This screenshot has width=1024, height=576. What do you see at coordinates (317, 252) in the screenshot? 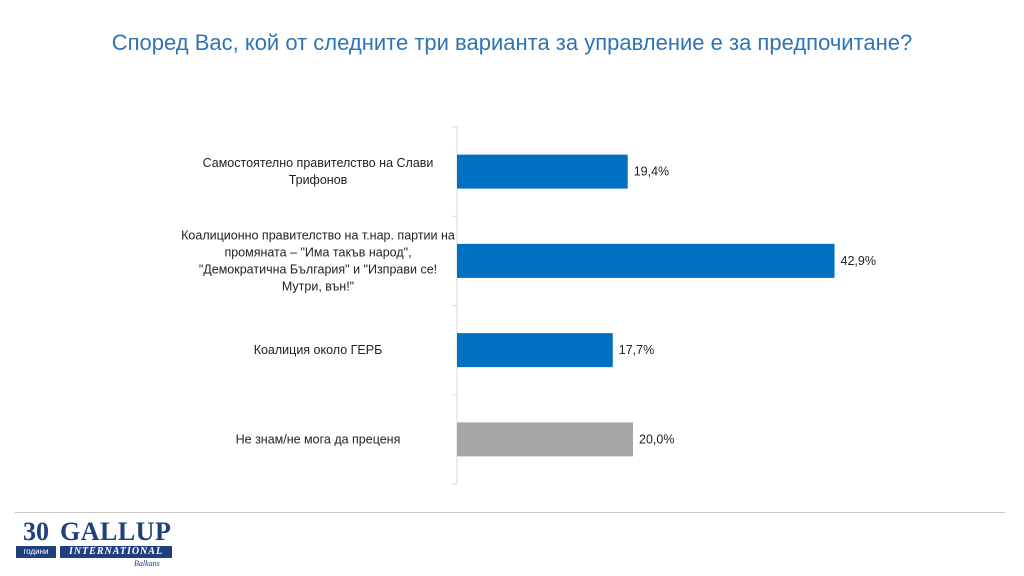
I see `category-label-line: промяната – "Има такъв народ",` at bounding box center [317, 252].